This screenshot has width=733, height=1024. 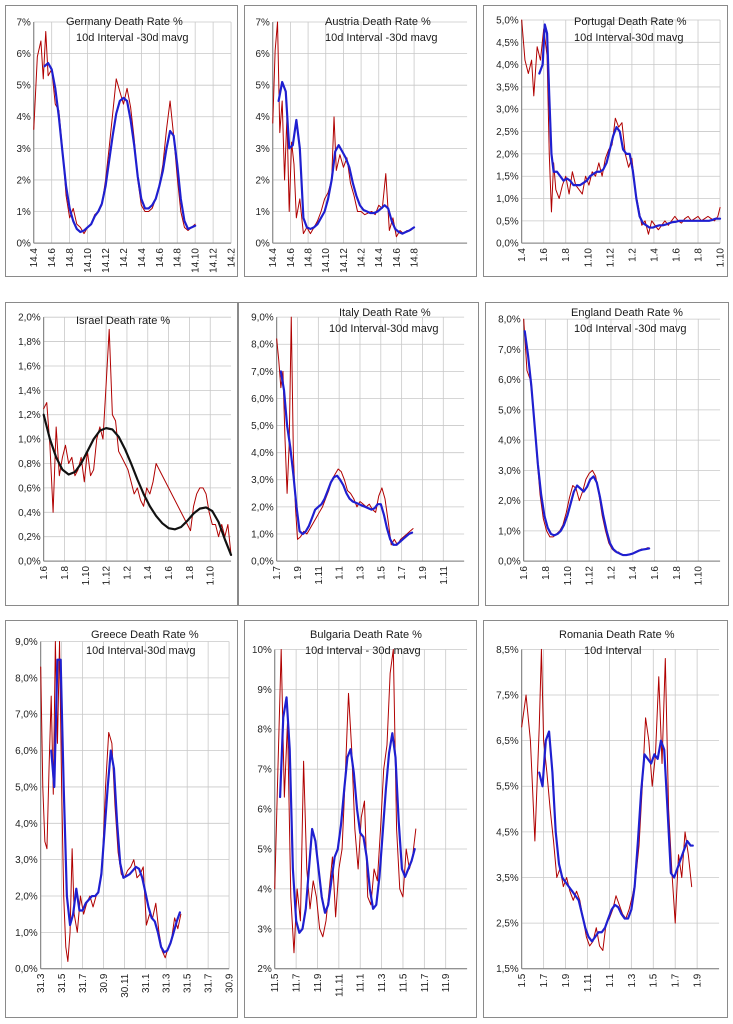 I want to click on chart-title: Germany Death Rate %, so click(x=124, y=22).